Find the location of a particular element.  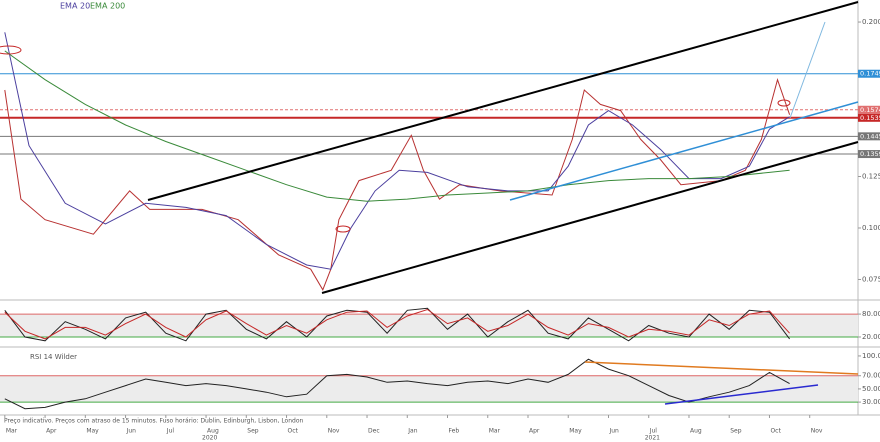

level-label: 0.1574 is located at coordinates (870, 110).